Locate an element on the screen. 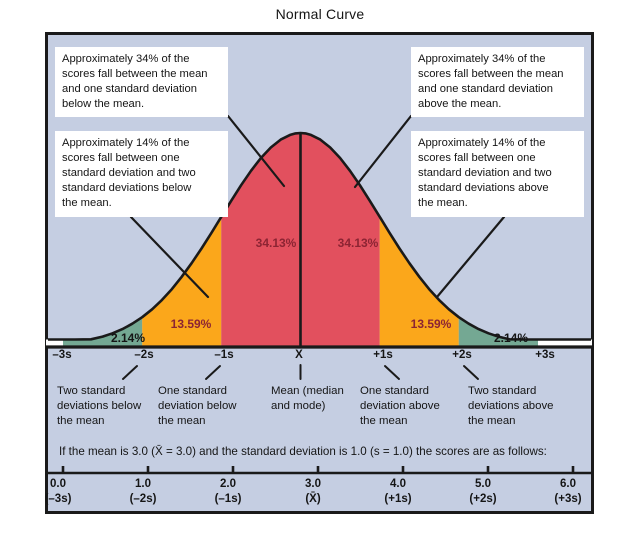 The image size is (640, 550). score-sd: (–2s) is located at coordinates (143, 498).